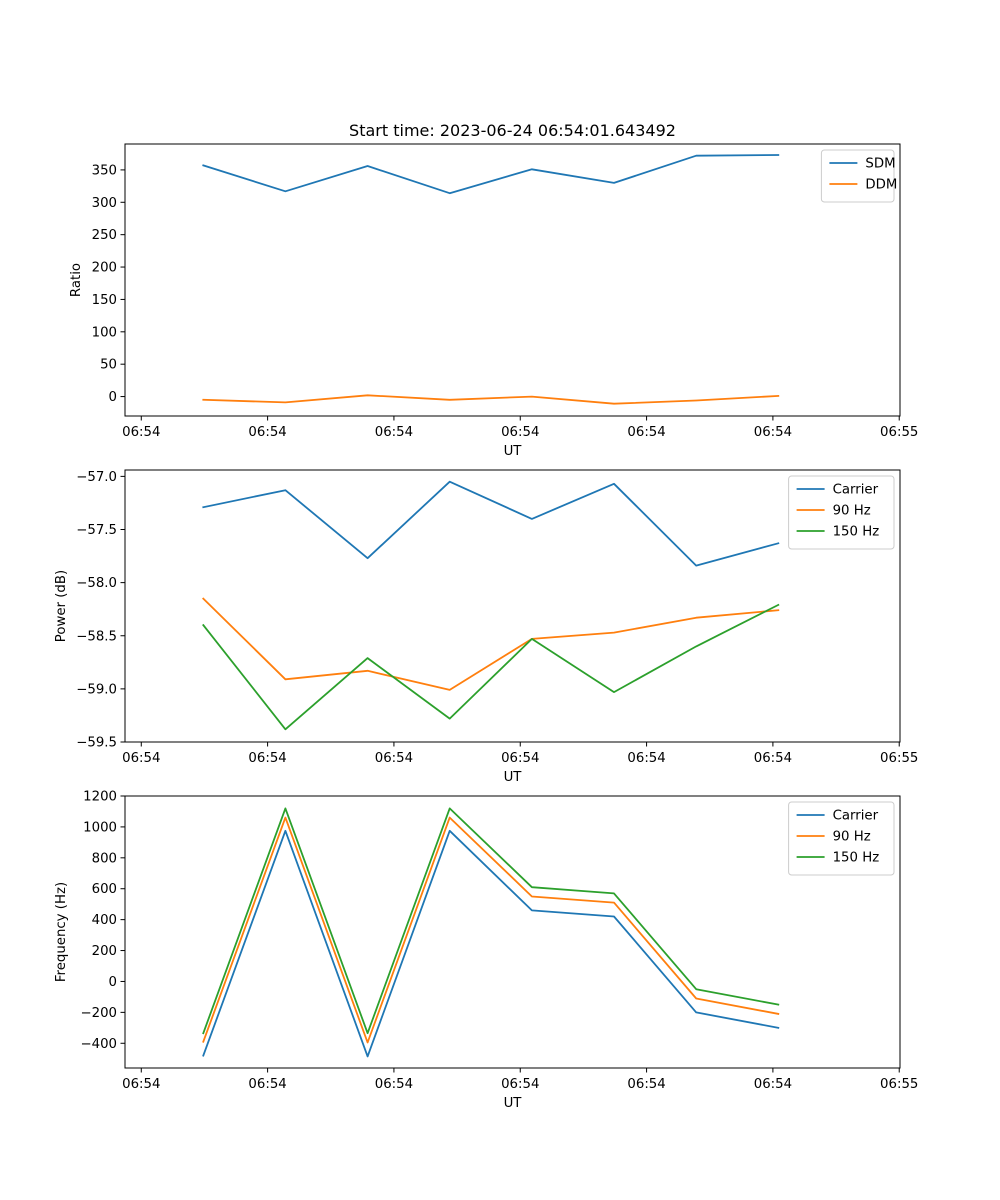 Image resolution: width=1000 pixels, height=1200 pixels. Describe the element at coordinates (512, 130) in the screenshot. I see `figure-title: Start time: 2023-06-24 06:54:01.643492` at that location.